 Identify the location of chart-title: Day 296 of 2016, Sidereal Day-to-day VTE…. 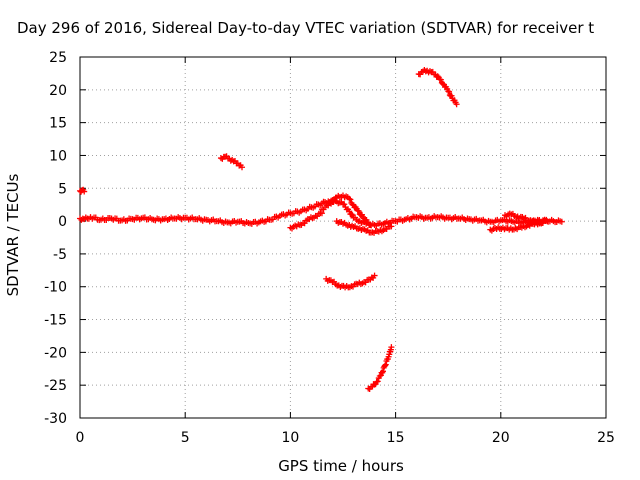
(305, 28).